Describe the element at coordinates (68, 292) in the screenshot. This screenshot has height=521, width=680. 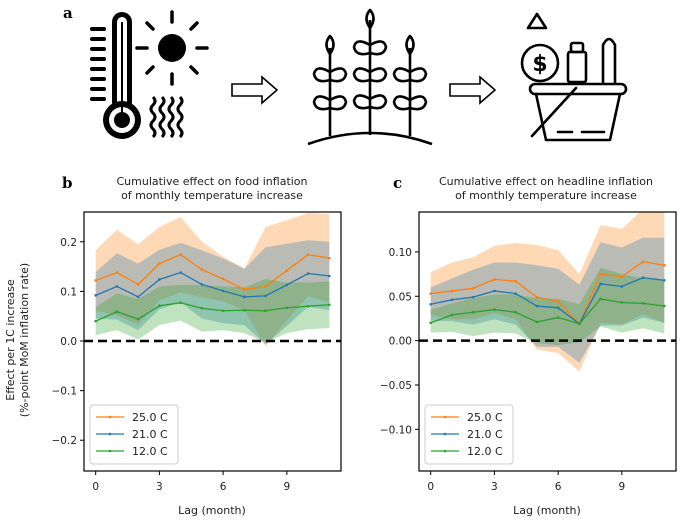
I see `y-tick-label: 0.1` at that location.